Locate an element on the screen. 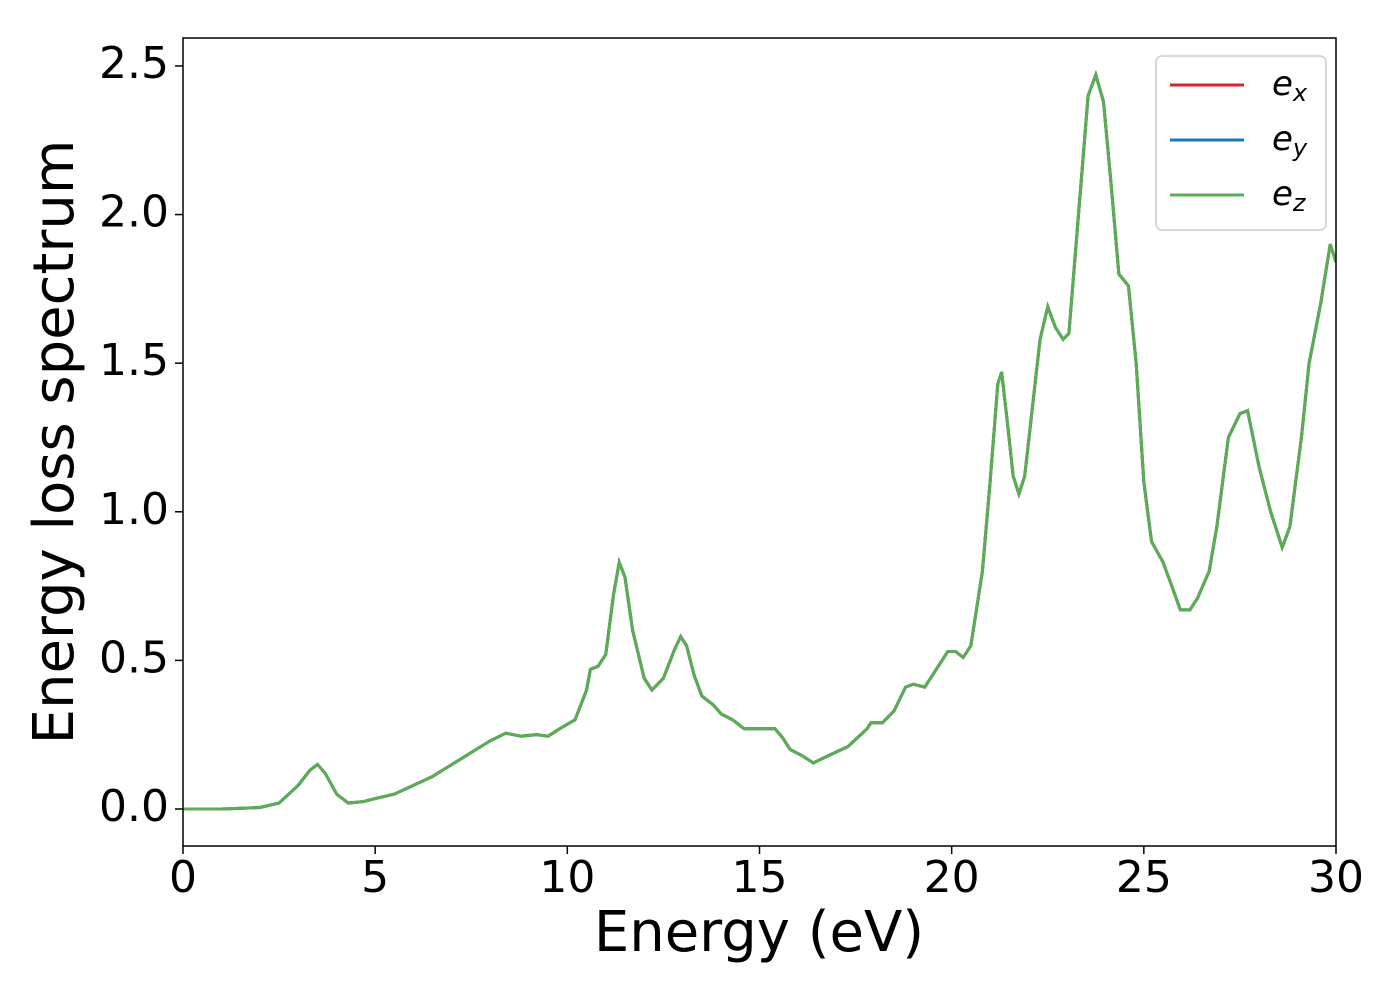 This screenshot has width=1400, height=1000. y-tick-label: 1.5 is located at coordinates (134, 360).